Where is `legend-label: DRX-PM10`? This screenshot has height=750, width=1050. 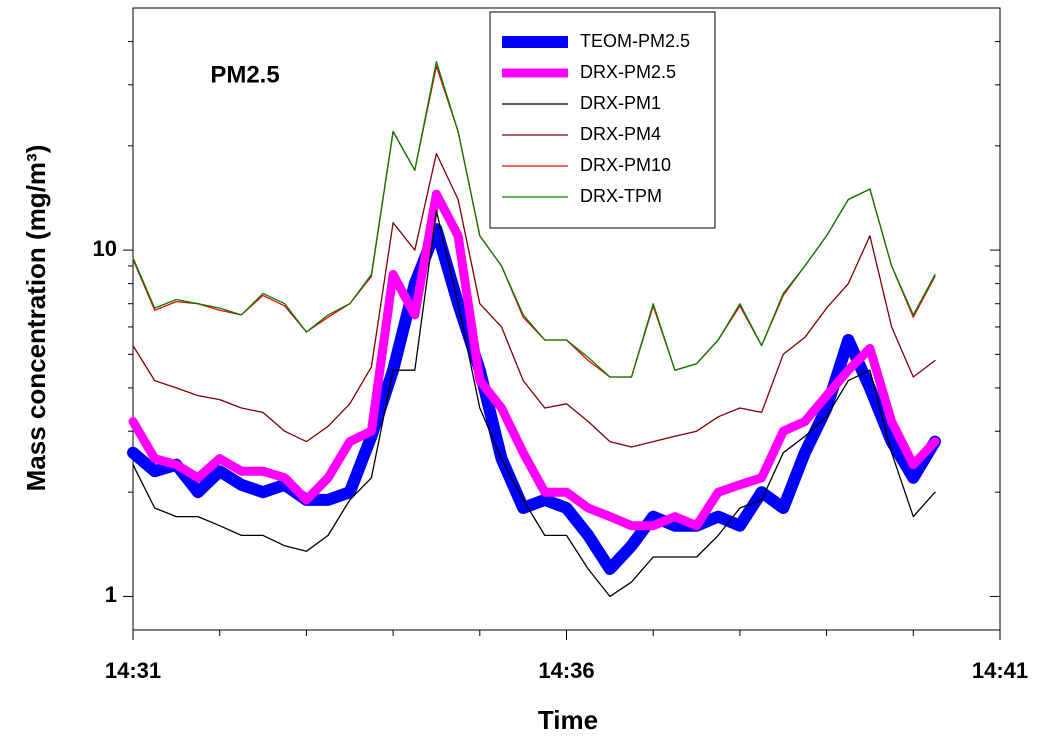
legend-label: DRX-PM10 is located at coordinates (625, 165).